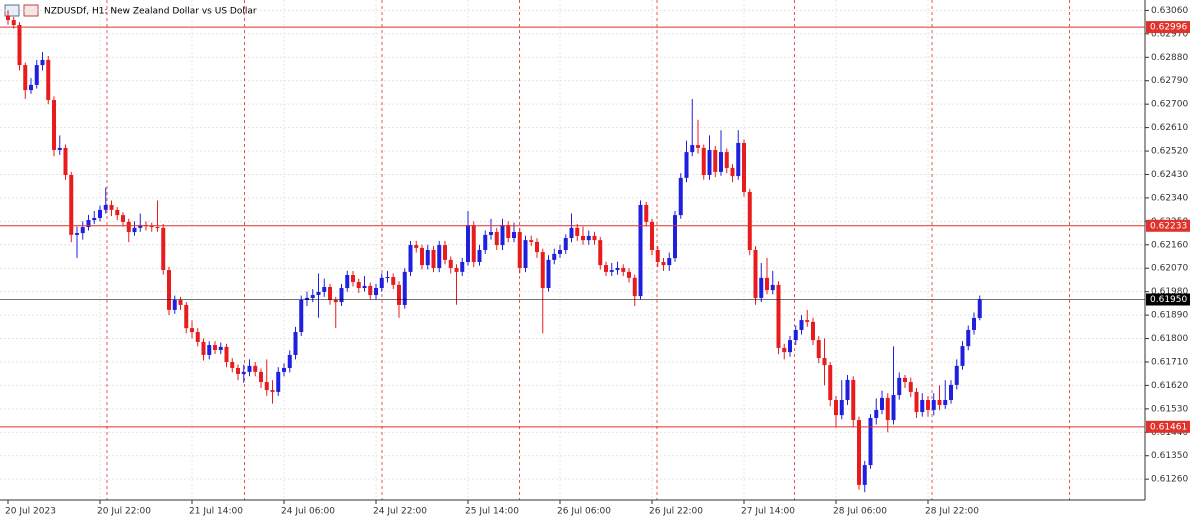  Describe the element at coordinates (1169, 175) in the screenshot. I see `y-tick-label: 0.62430` at that location.